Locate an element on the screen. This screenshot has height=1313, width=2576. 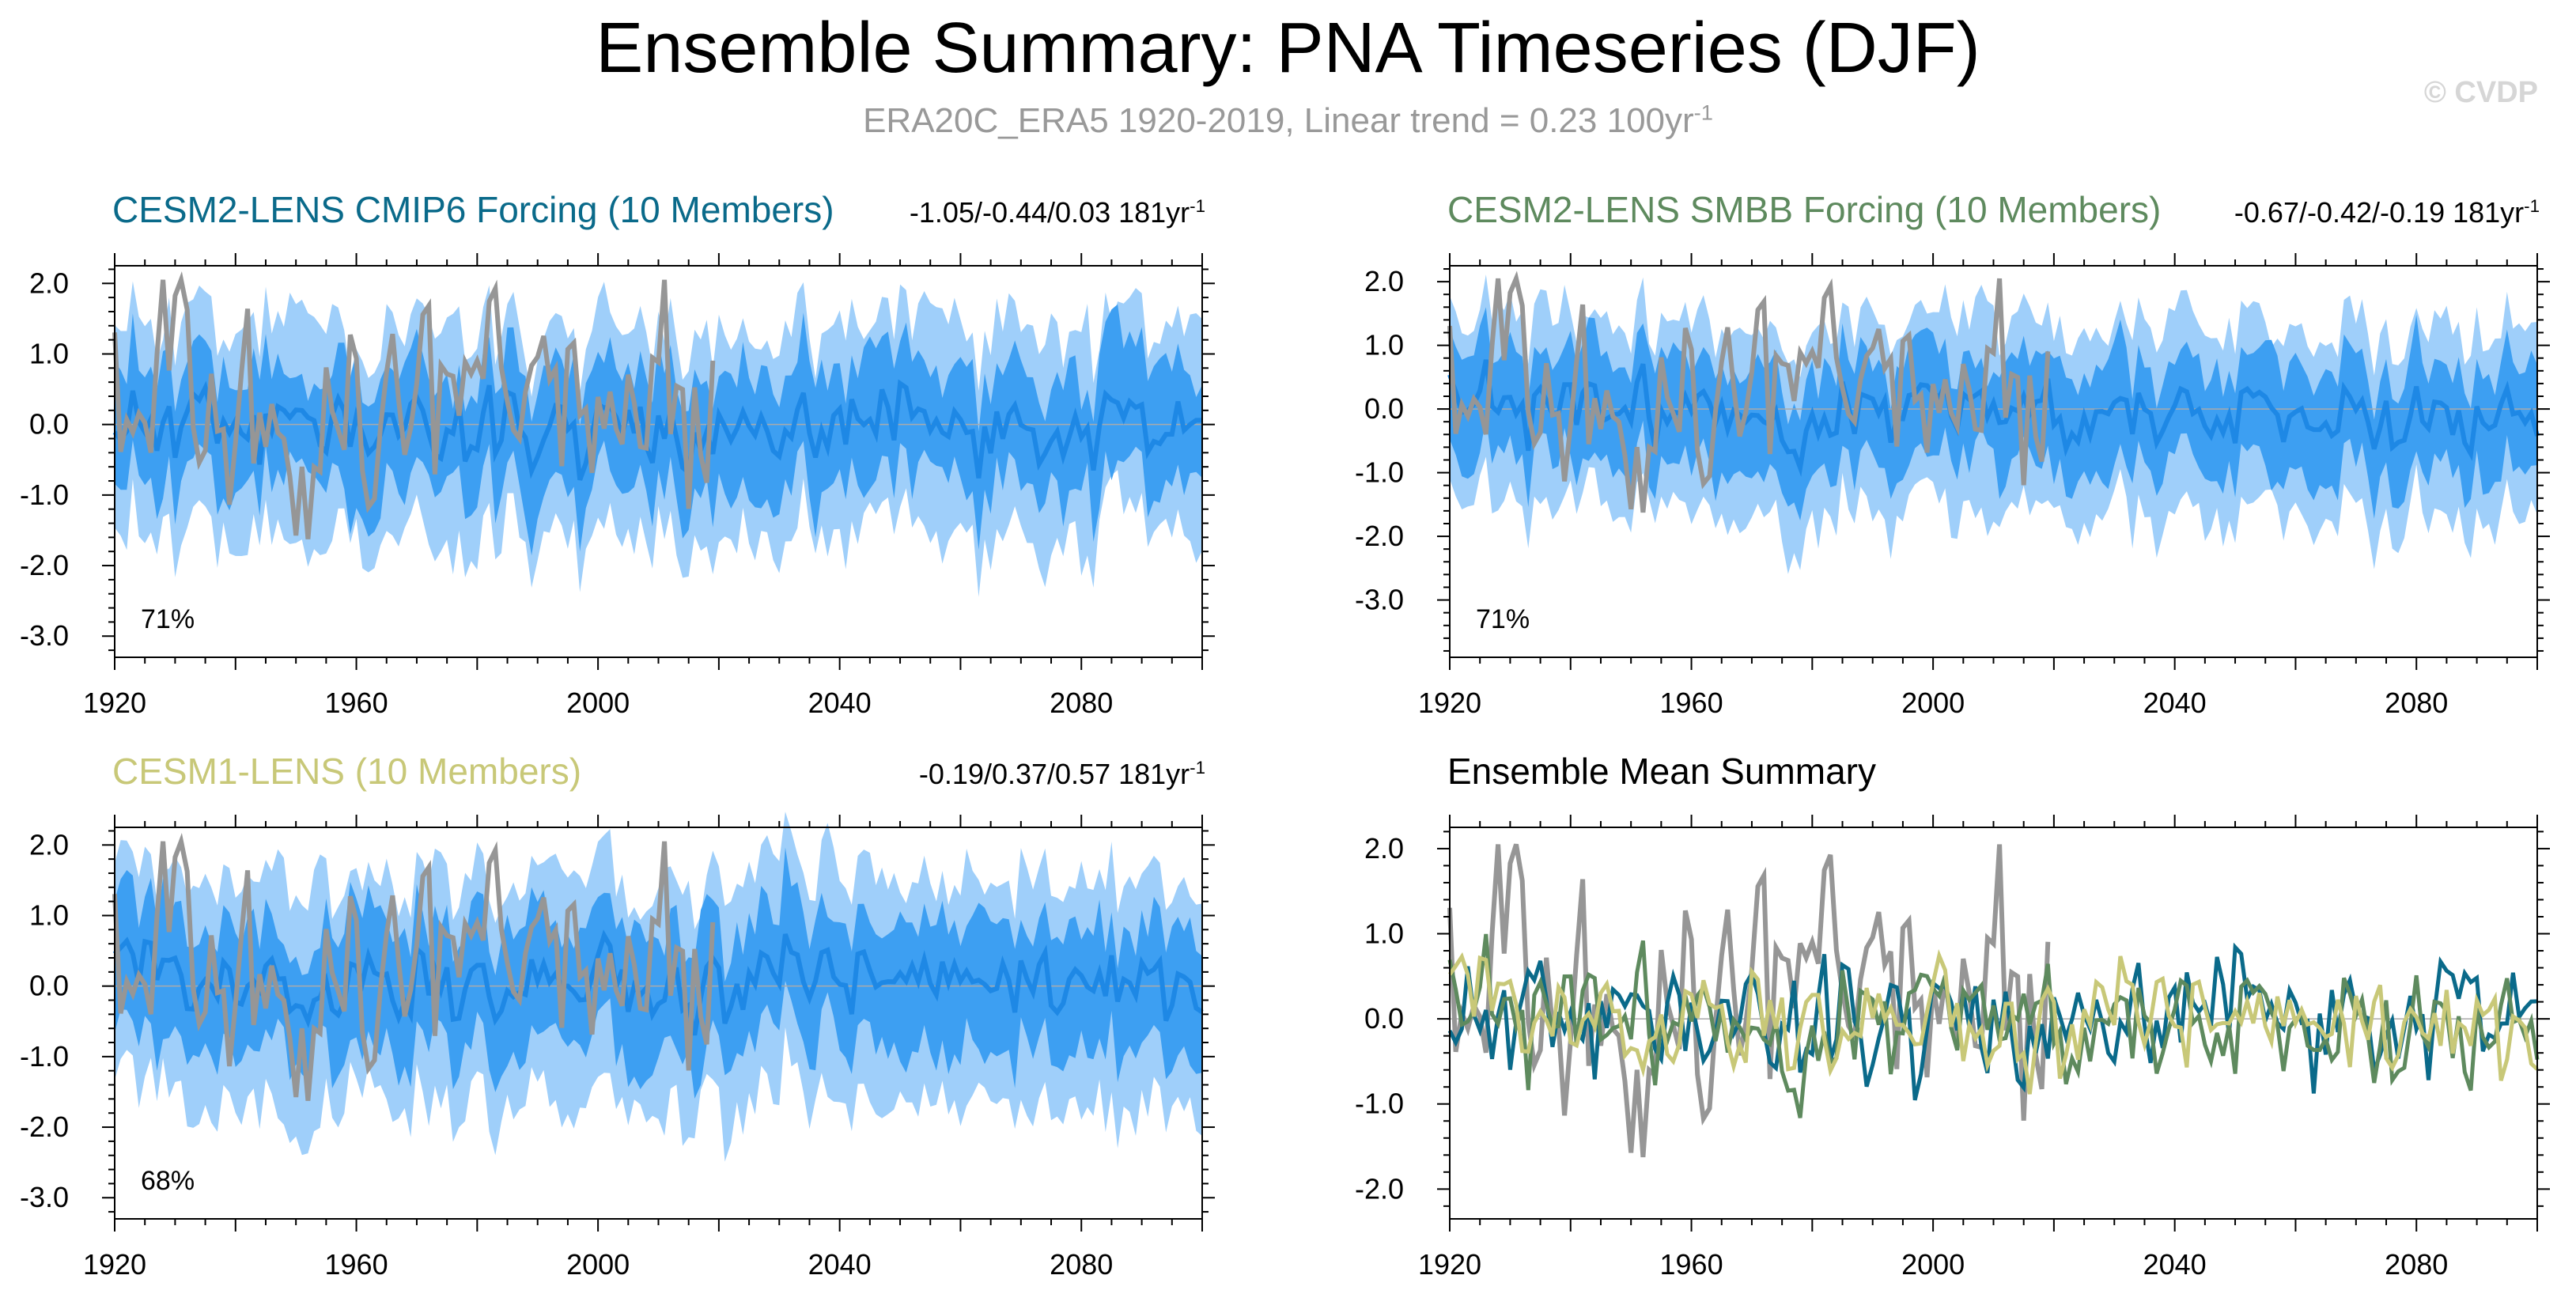
trend-cesm2-cmip6: -1.05/-0.44/0.03 181yr-1 is located at coordinates (1057, 212).